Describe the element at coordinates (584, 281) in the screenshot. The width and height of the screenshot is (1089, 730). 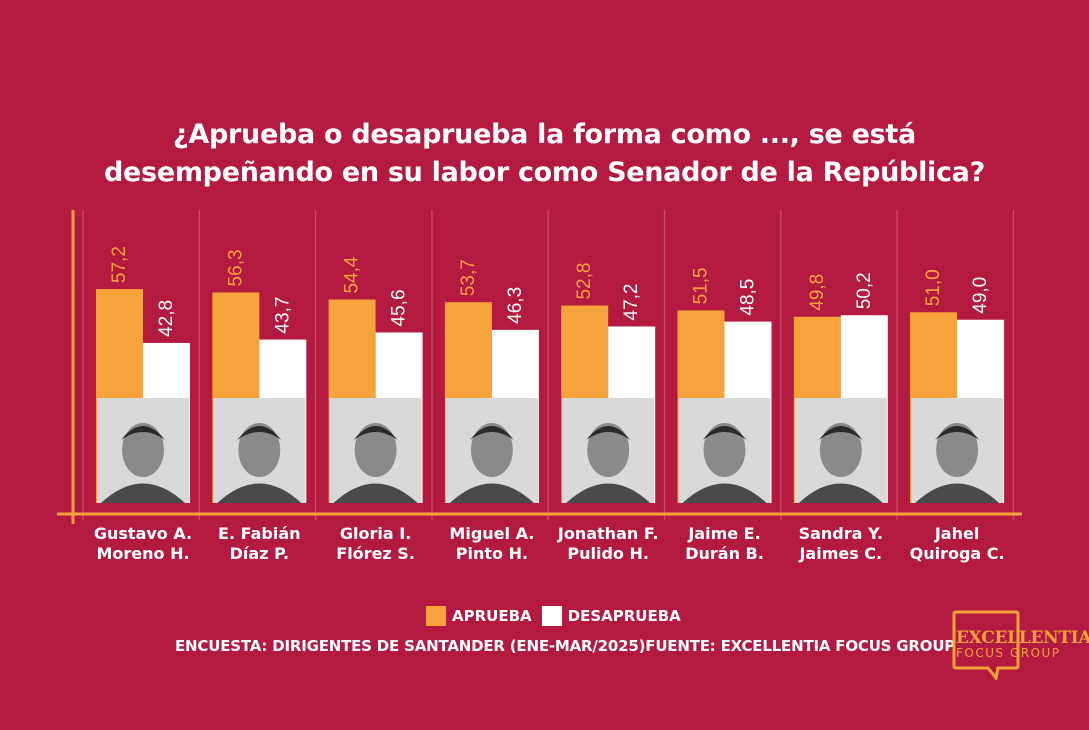
I see `data-label-approve: 52,8` at that location.